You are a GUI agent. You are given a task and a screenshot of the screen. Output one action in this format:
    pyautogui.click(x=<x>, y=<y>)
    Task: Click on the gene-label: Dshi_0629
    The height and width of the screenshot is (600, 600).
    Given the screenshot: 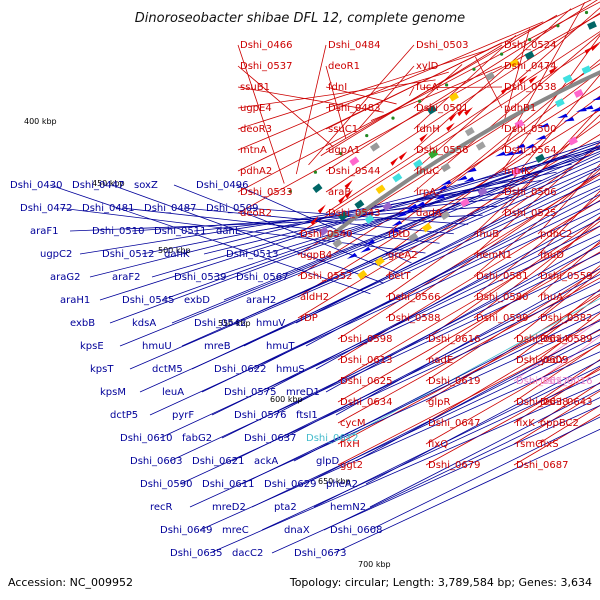 What is the action you would take?
    pyautogui.click(x=290, y=484)
    